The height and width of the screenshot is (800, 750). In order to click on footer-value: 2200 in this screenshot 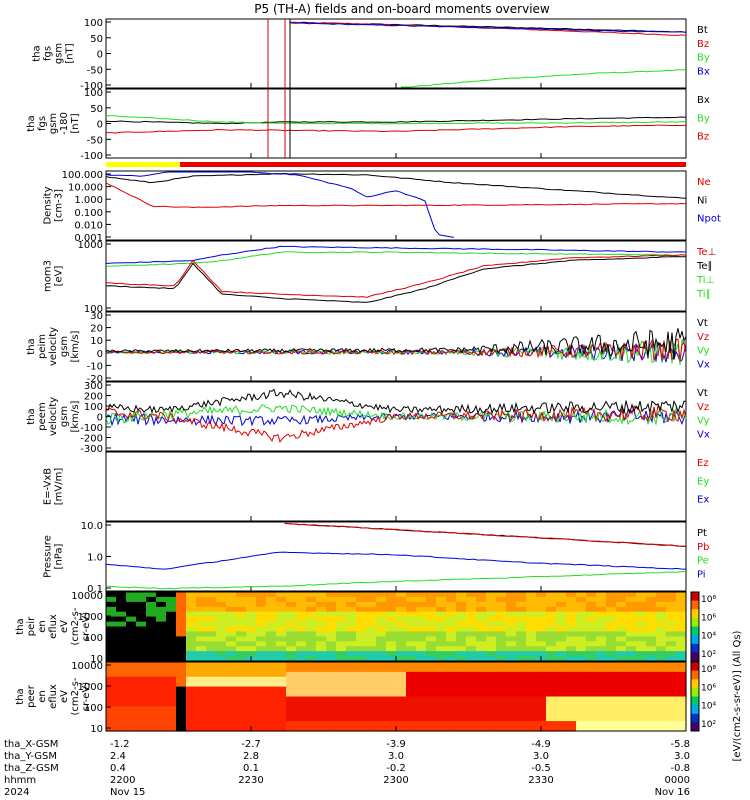, I will do `click(122, 780)`.